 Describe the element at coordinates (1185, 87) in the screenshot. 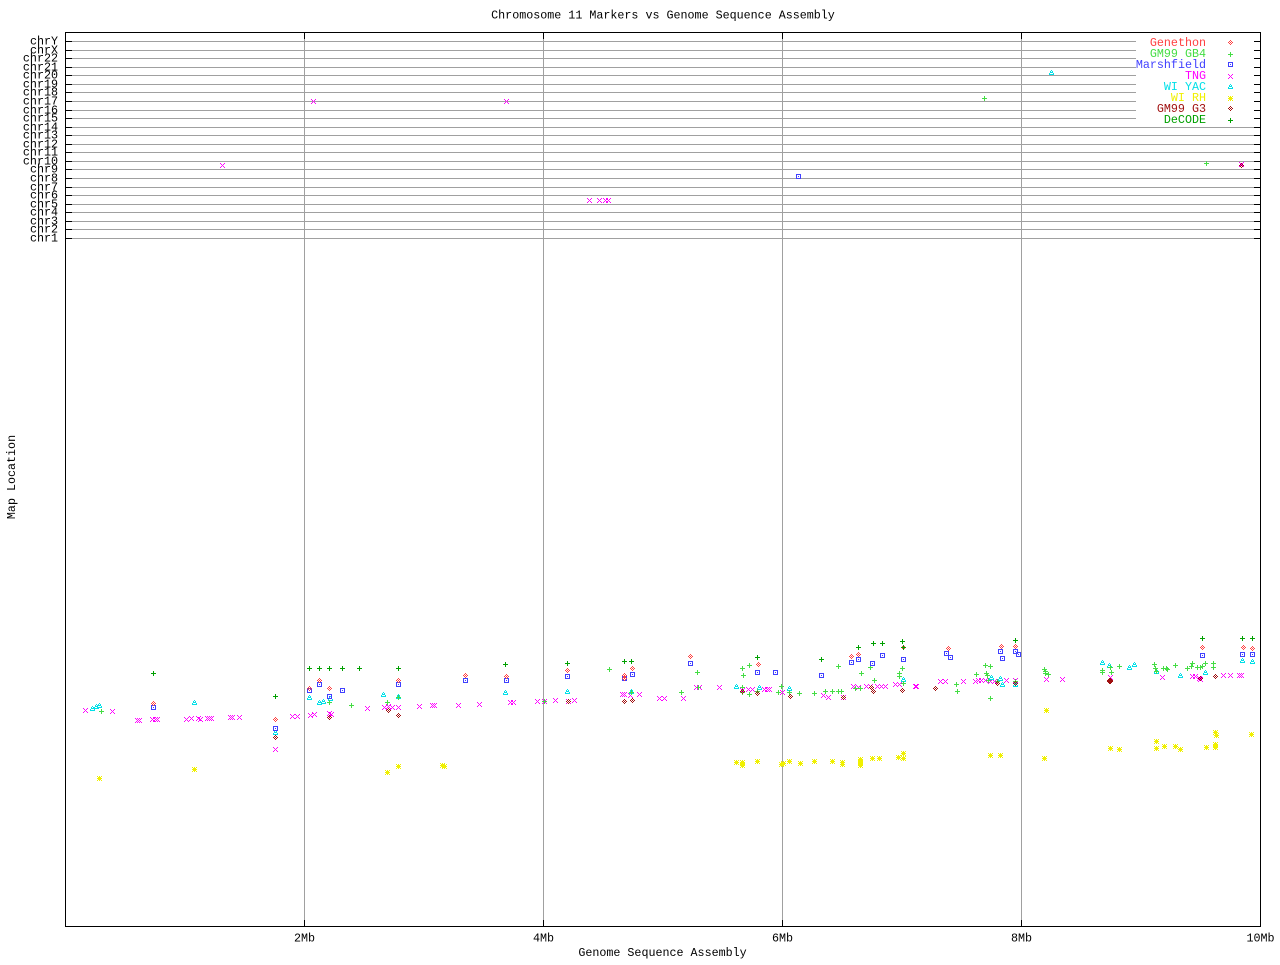

I see `svg-text: WI YAC` at that location.